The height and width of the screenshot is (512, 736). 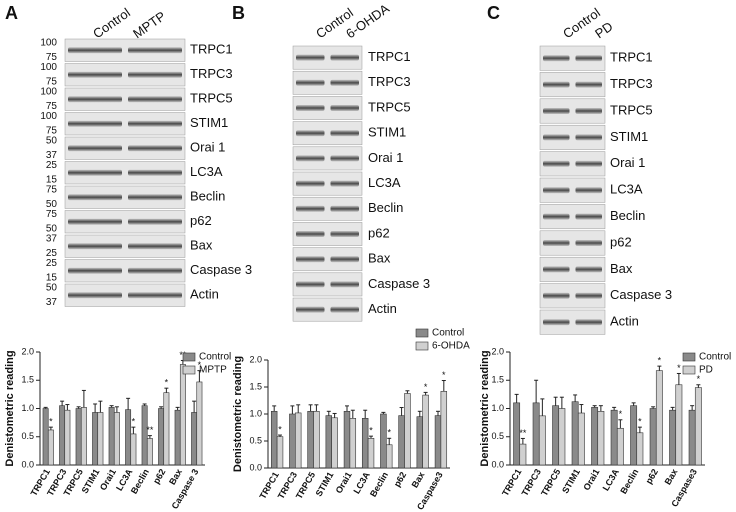 I want to click on mw-marker: 37, so click(x=52, y=302).